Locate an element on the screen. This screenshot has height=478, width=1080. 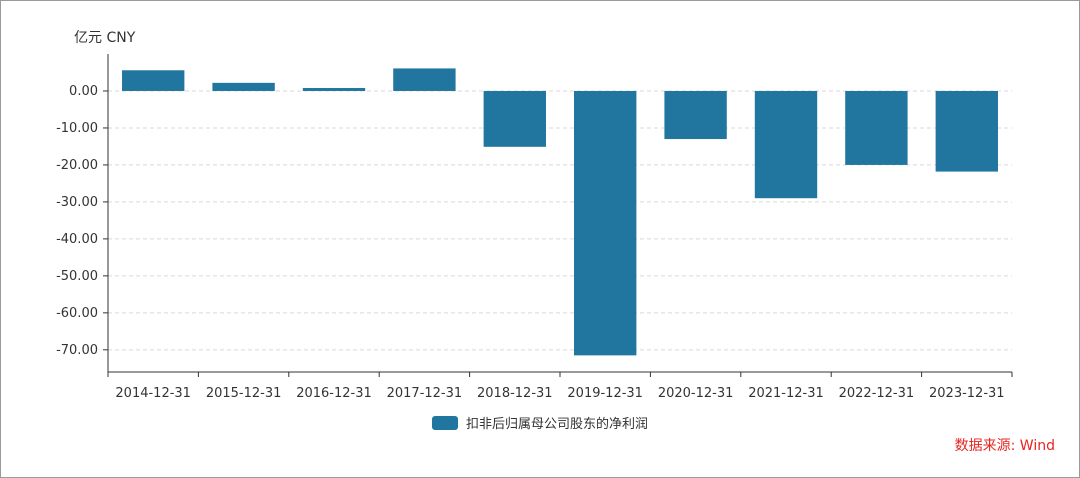
x-tick-label: 2014-12-31 is located at coordinates (153, 393).